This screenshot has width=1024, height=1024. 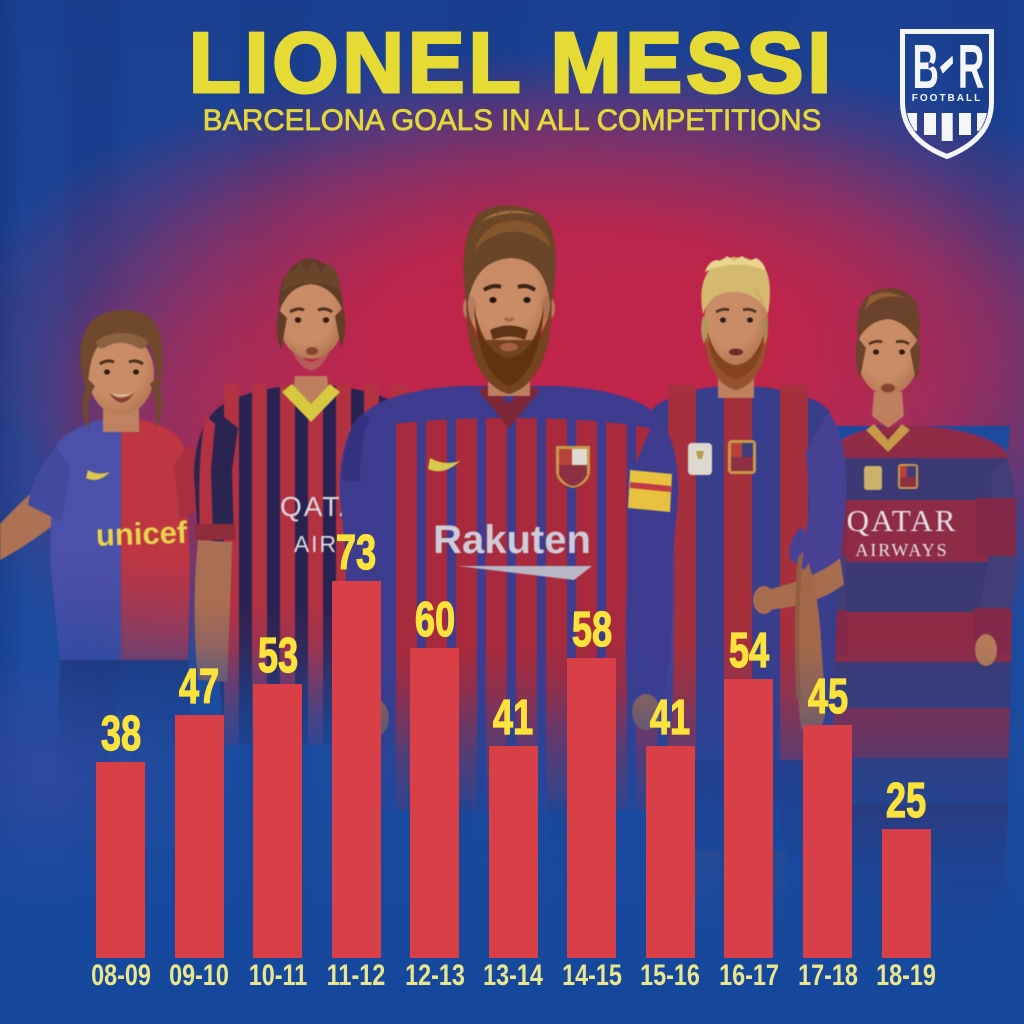 What do you see at coordinates (925, 66) in the screenshot?
I see `svg-text: B` at bounding box center [925, 66].